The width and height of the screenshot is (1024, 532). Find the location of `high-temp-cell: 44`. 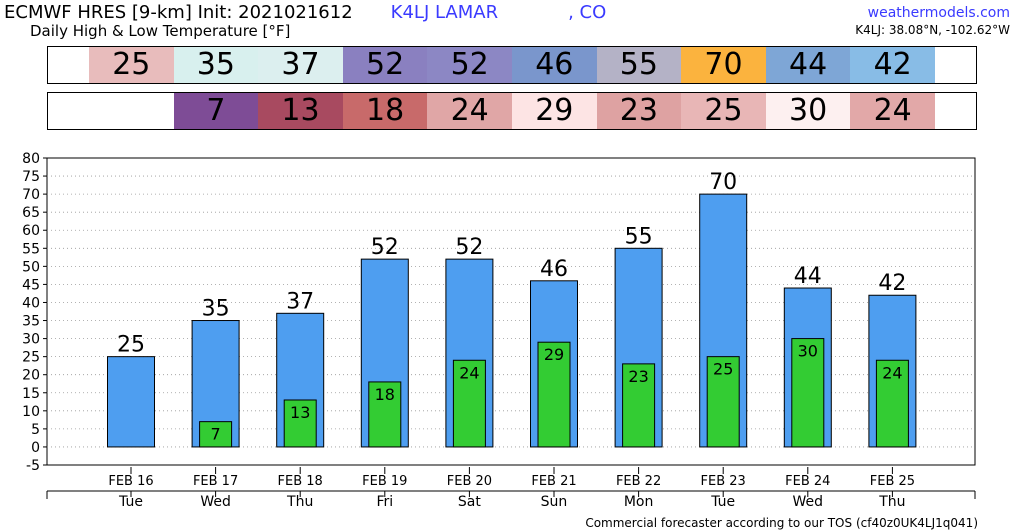

high-temp-cell: 44 is located at coordinates (808, 65).